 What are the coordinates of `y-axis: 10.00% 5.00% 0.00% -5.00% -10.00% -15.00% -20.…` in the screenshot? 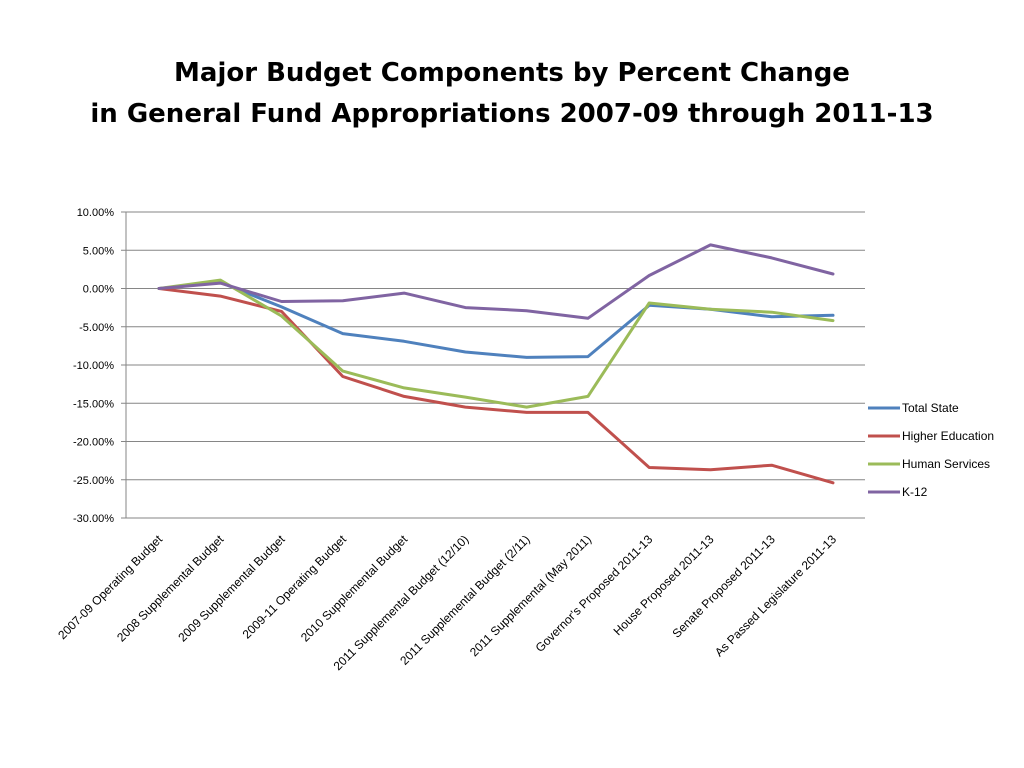 It's located at (100, 366).